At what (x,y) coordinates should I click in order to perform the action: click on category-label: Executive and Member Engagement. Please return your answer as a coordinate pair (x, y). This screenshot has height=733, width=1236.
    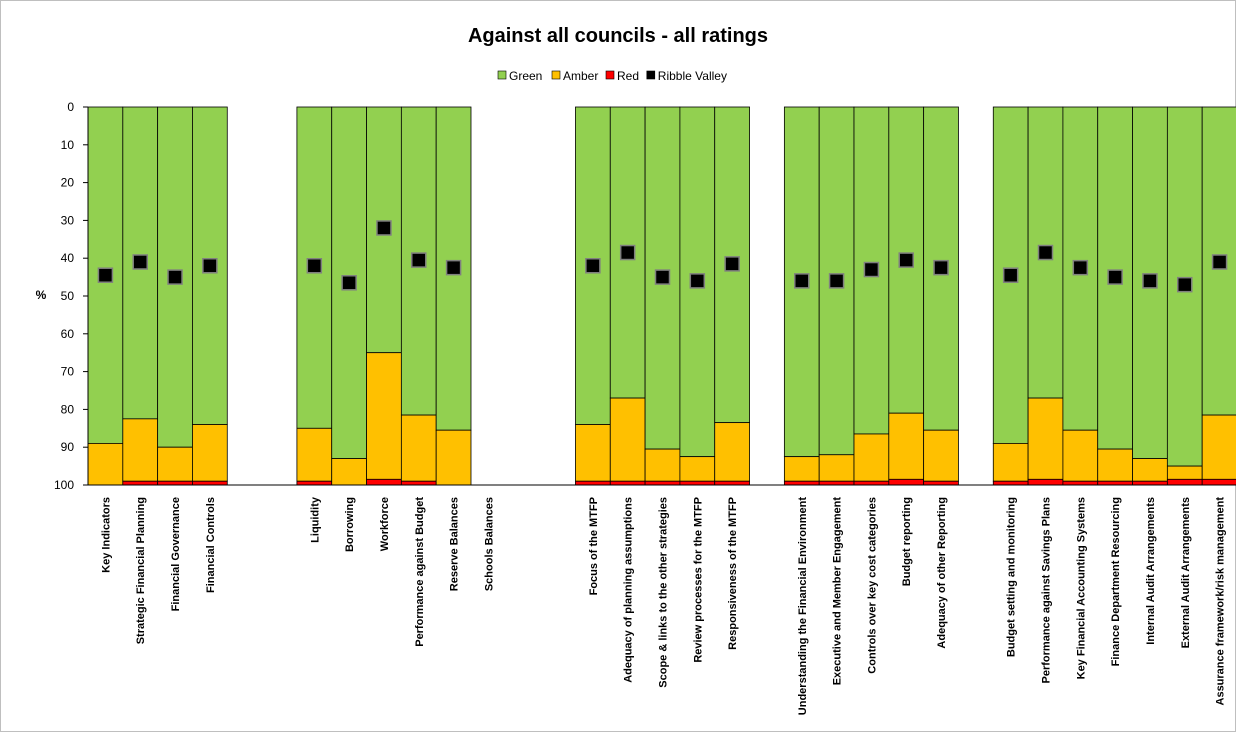
    Looking at the image, I should click on (838, 591).